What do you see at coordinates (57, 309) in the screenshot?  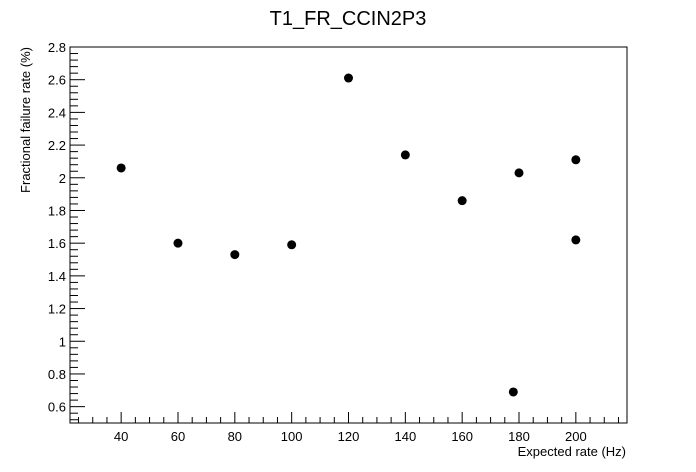 I see `y-tick-label: 1.2` at bounding box center [57, 309].